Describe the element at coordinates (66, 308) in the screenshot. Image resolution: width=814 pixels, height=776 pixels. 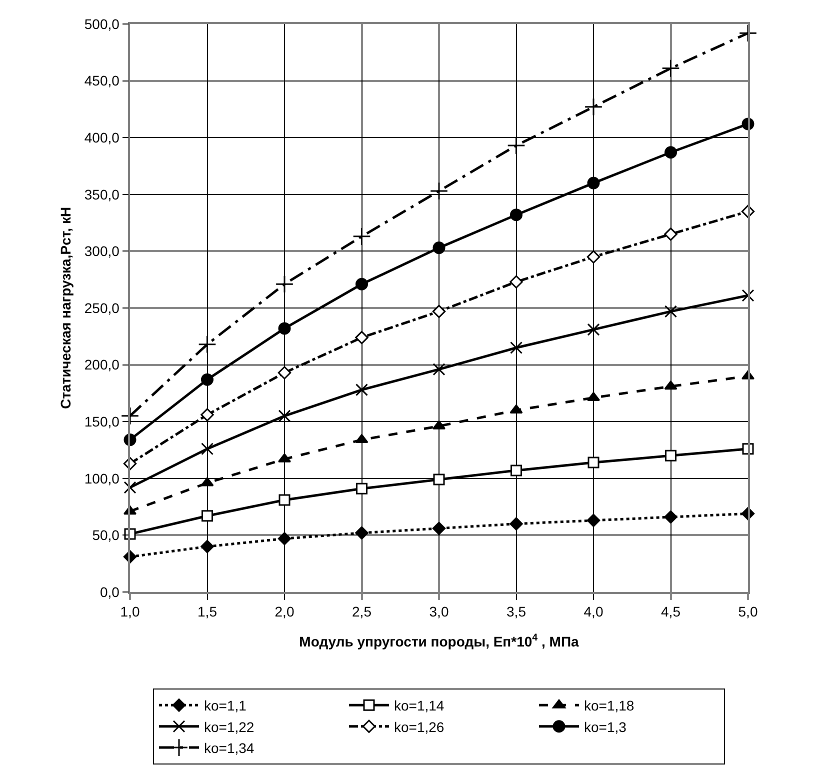
I see `y-axis-title: Статическая нагрузка,Рст, кН` at that location.